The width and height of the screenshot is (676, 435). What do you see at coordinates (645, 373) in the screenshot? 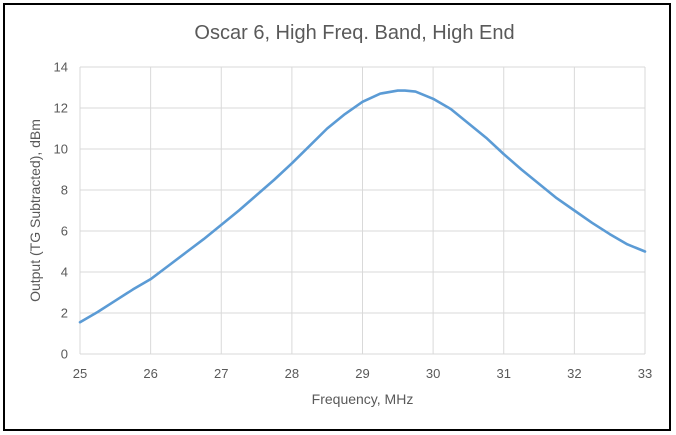
I see `x-tick-label: 33` at bounding box center [645, 373].